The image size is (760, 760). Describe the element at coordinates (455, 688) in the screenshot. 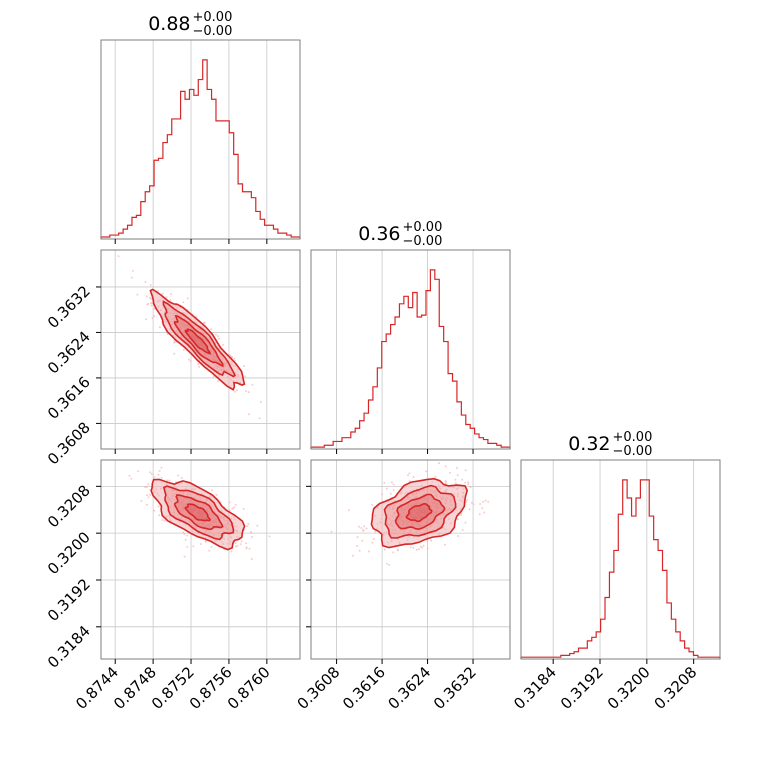

I see `x-tick-label: 0.3632` at that location.